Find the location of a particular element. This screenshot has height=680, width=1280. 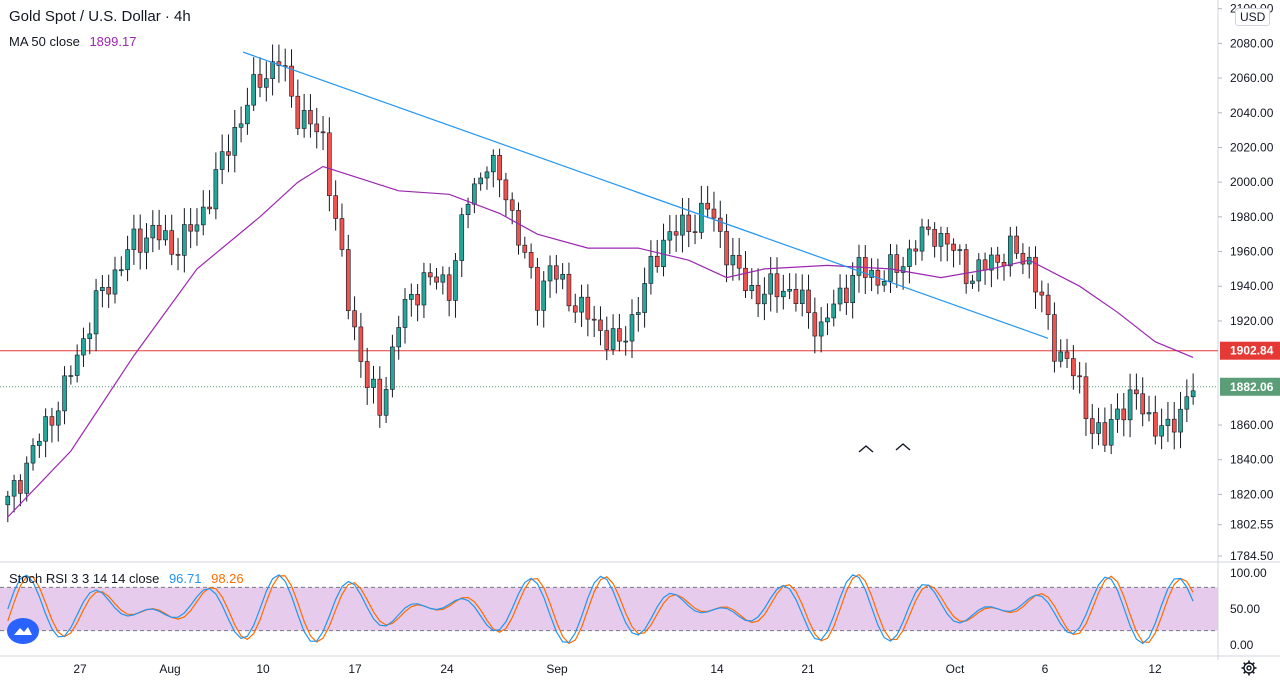

currency-button: USD is located at coordinates (1253, 17).